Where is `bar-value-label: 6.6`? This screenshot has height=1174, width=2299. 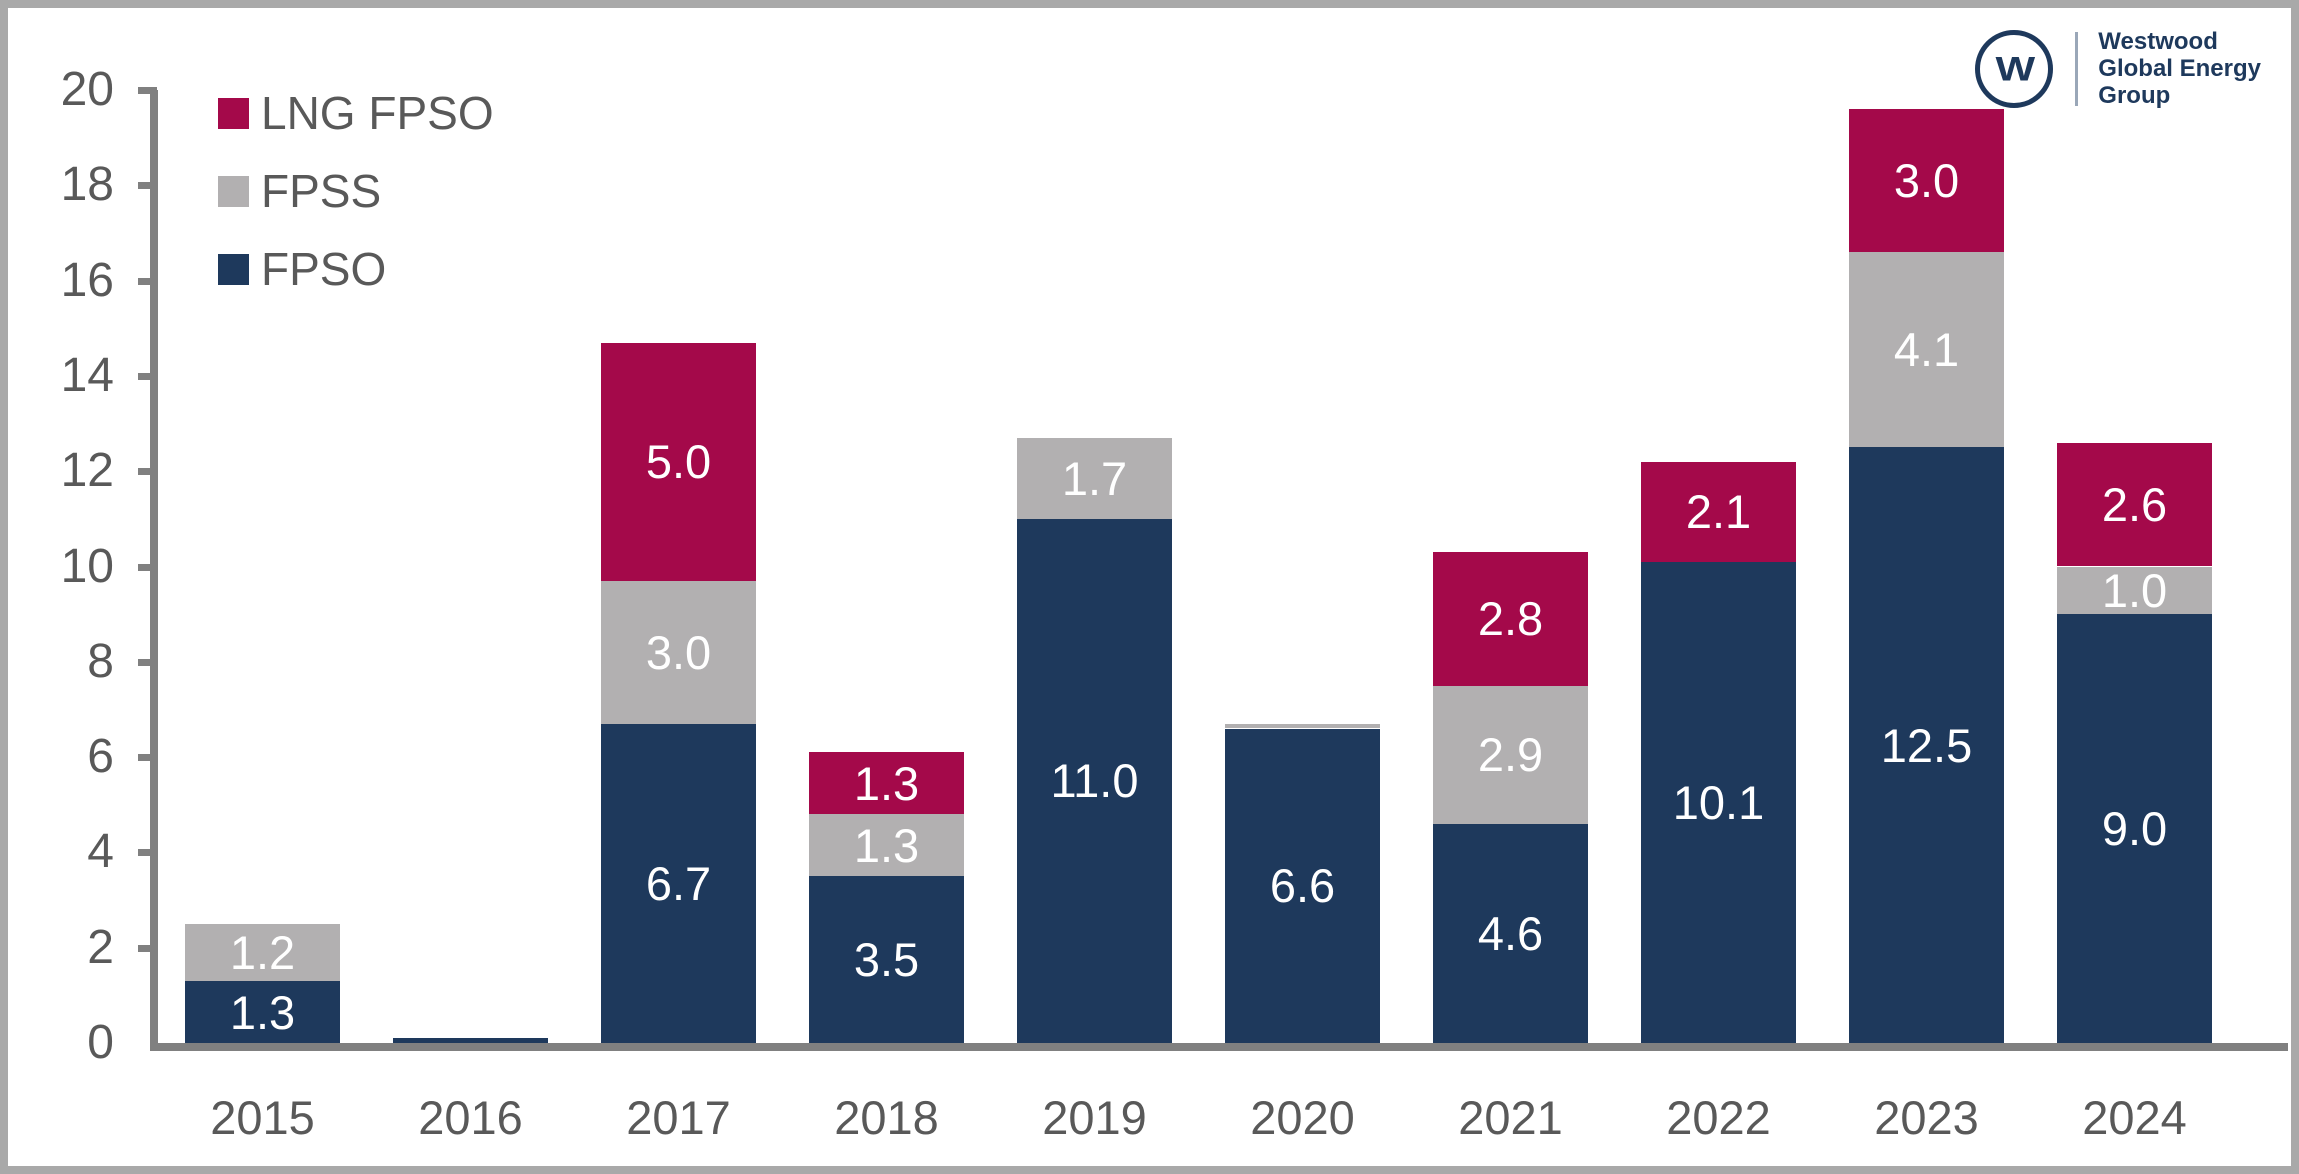
bar-value-label: 6.6 is located at coordinates (1302, 886).